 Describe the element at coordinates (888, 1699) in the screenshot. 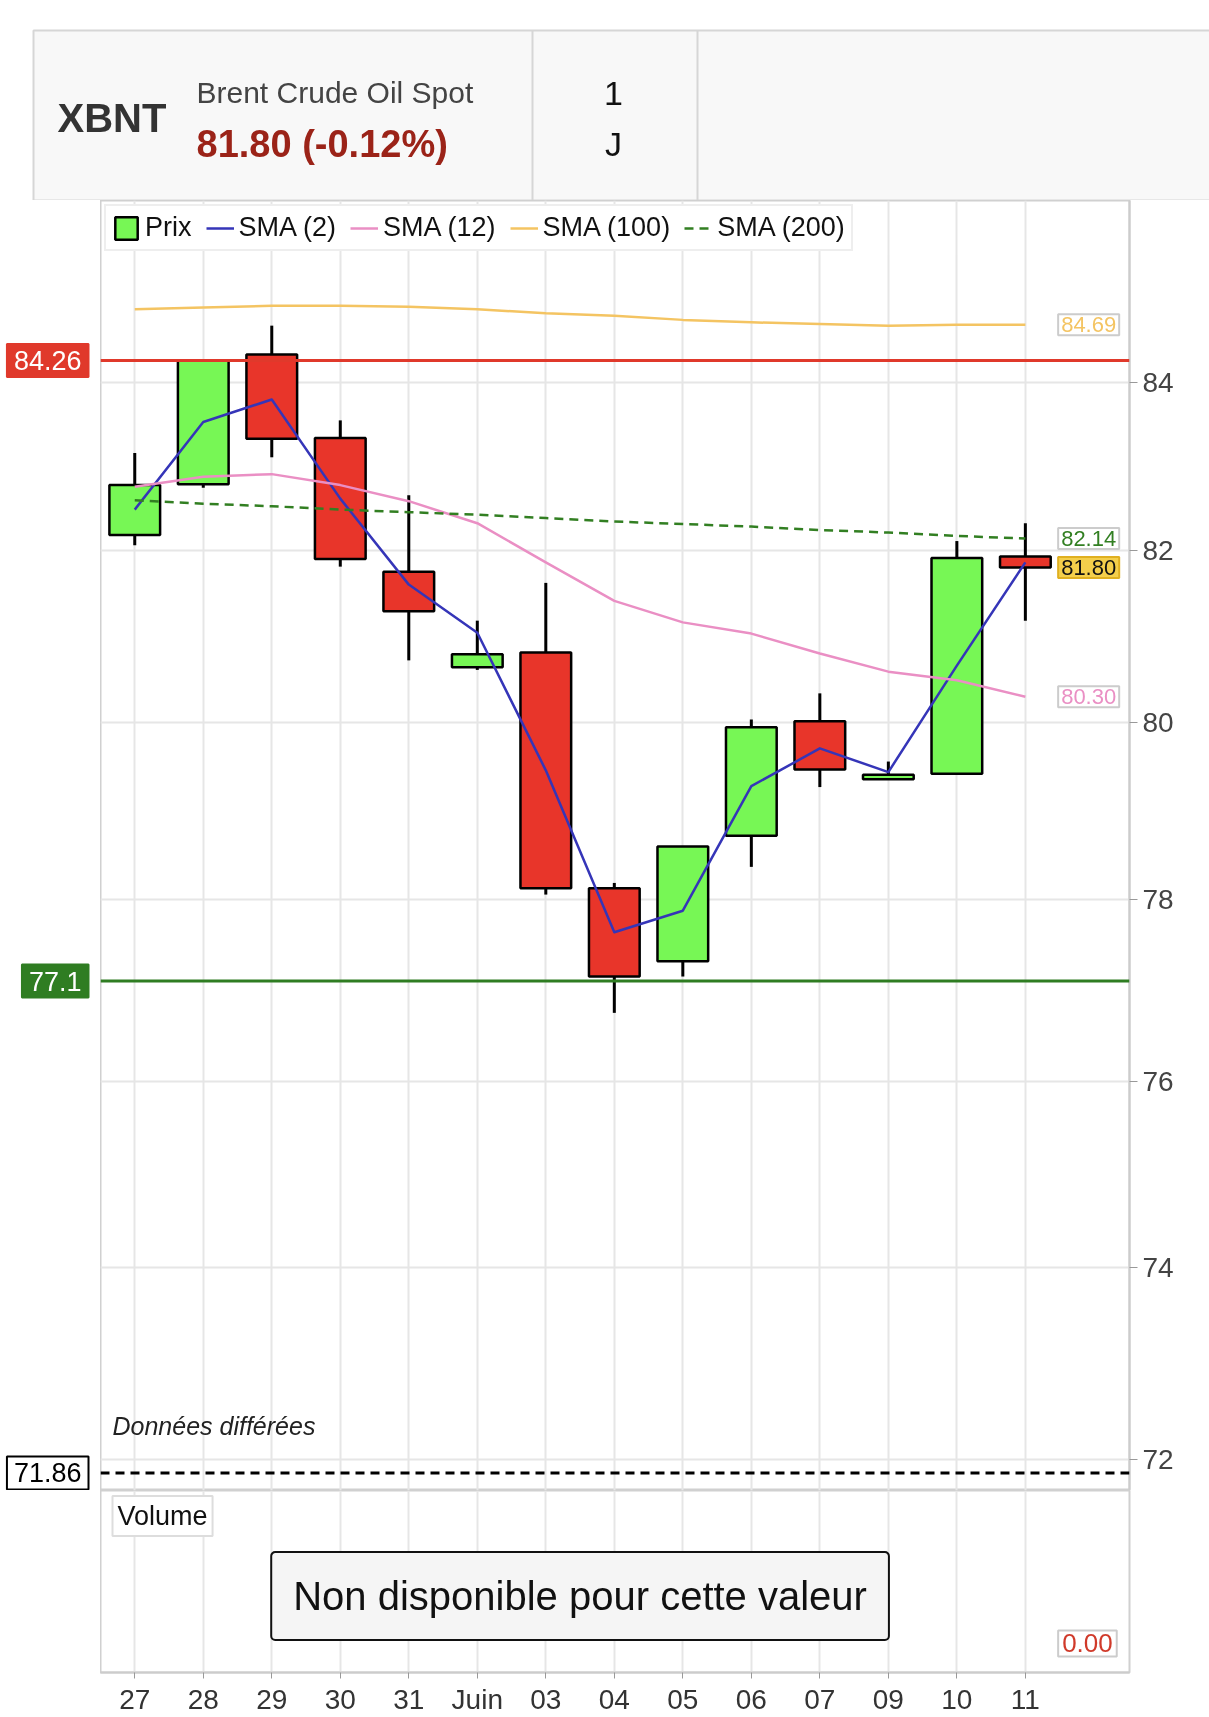

I see `x-tick-label: 09` at that location.